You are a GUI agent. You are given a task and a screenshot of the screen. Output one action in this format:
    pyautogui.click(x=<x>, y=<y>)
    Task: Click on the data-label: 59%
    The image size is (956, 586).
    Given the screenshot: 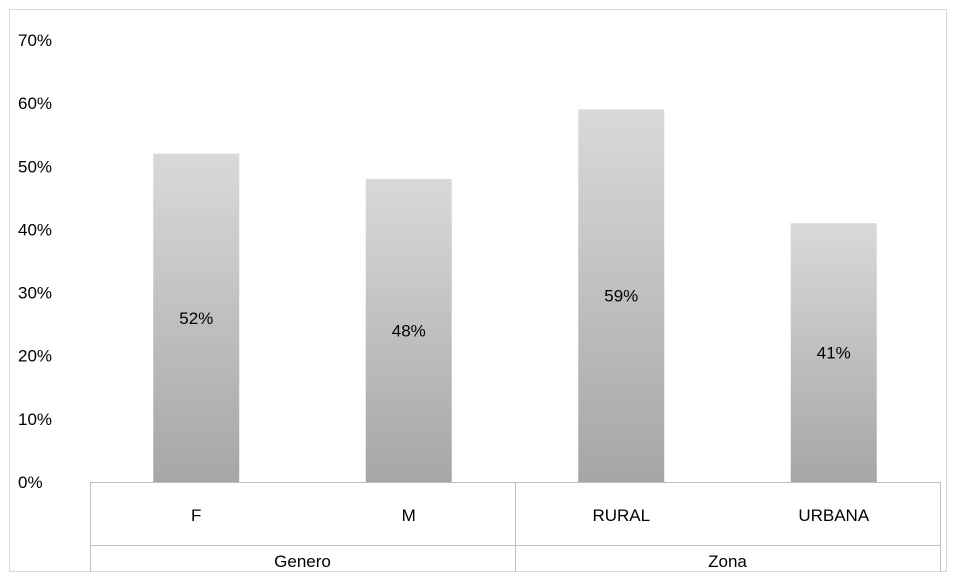 What is the action you would take?
    pyautogui.click(x=621, y=296)
    